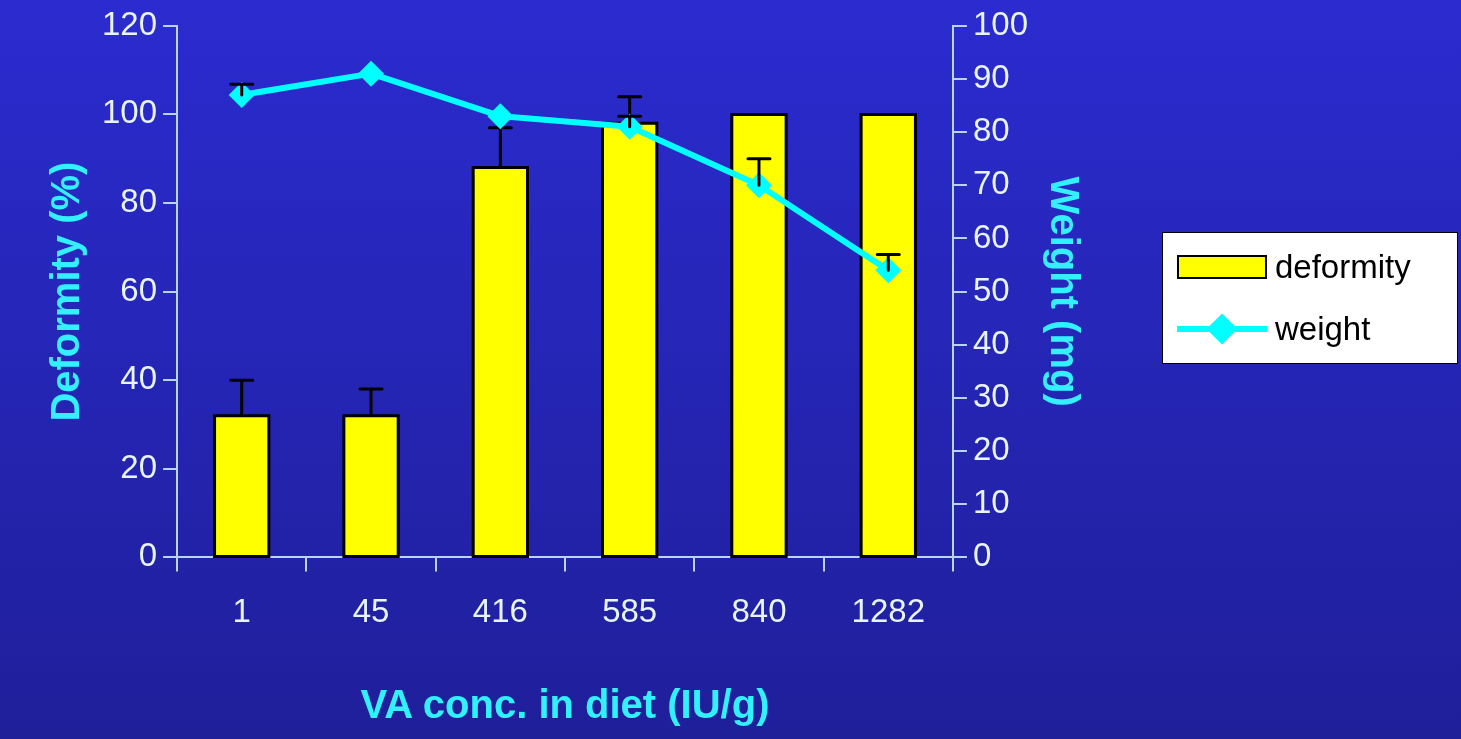 The image size is (1461, 739). What do you see at coordinates (1000, 23) in the screenshot?
I see `y2-tick-label: 100` at bounding box center [1000, 23].